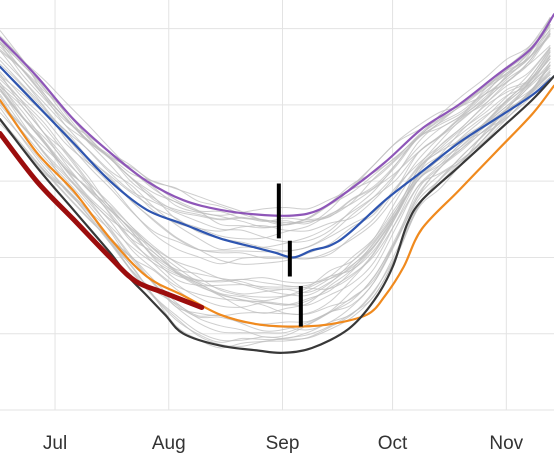  I want to click on x-tick-label: Nov, so click(506, 443).